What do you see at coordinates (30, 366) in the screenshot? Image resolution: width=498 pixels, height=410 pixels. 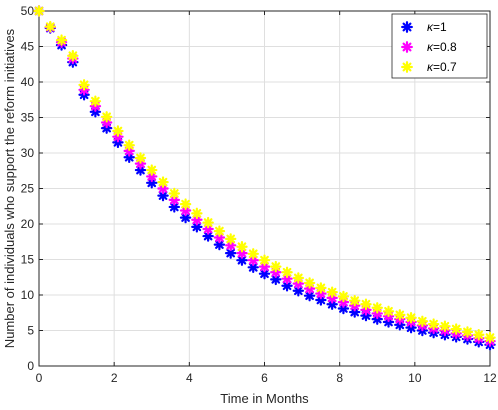 I see `y-tick-label: 0` at bounding box center [30, 366].